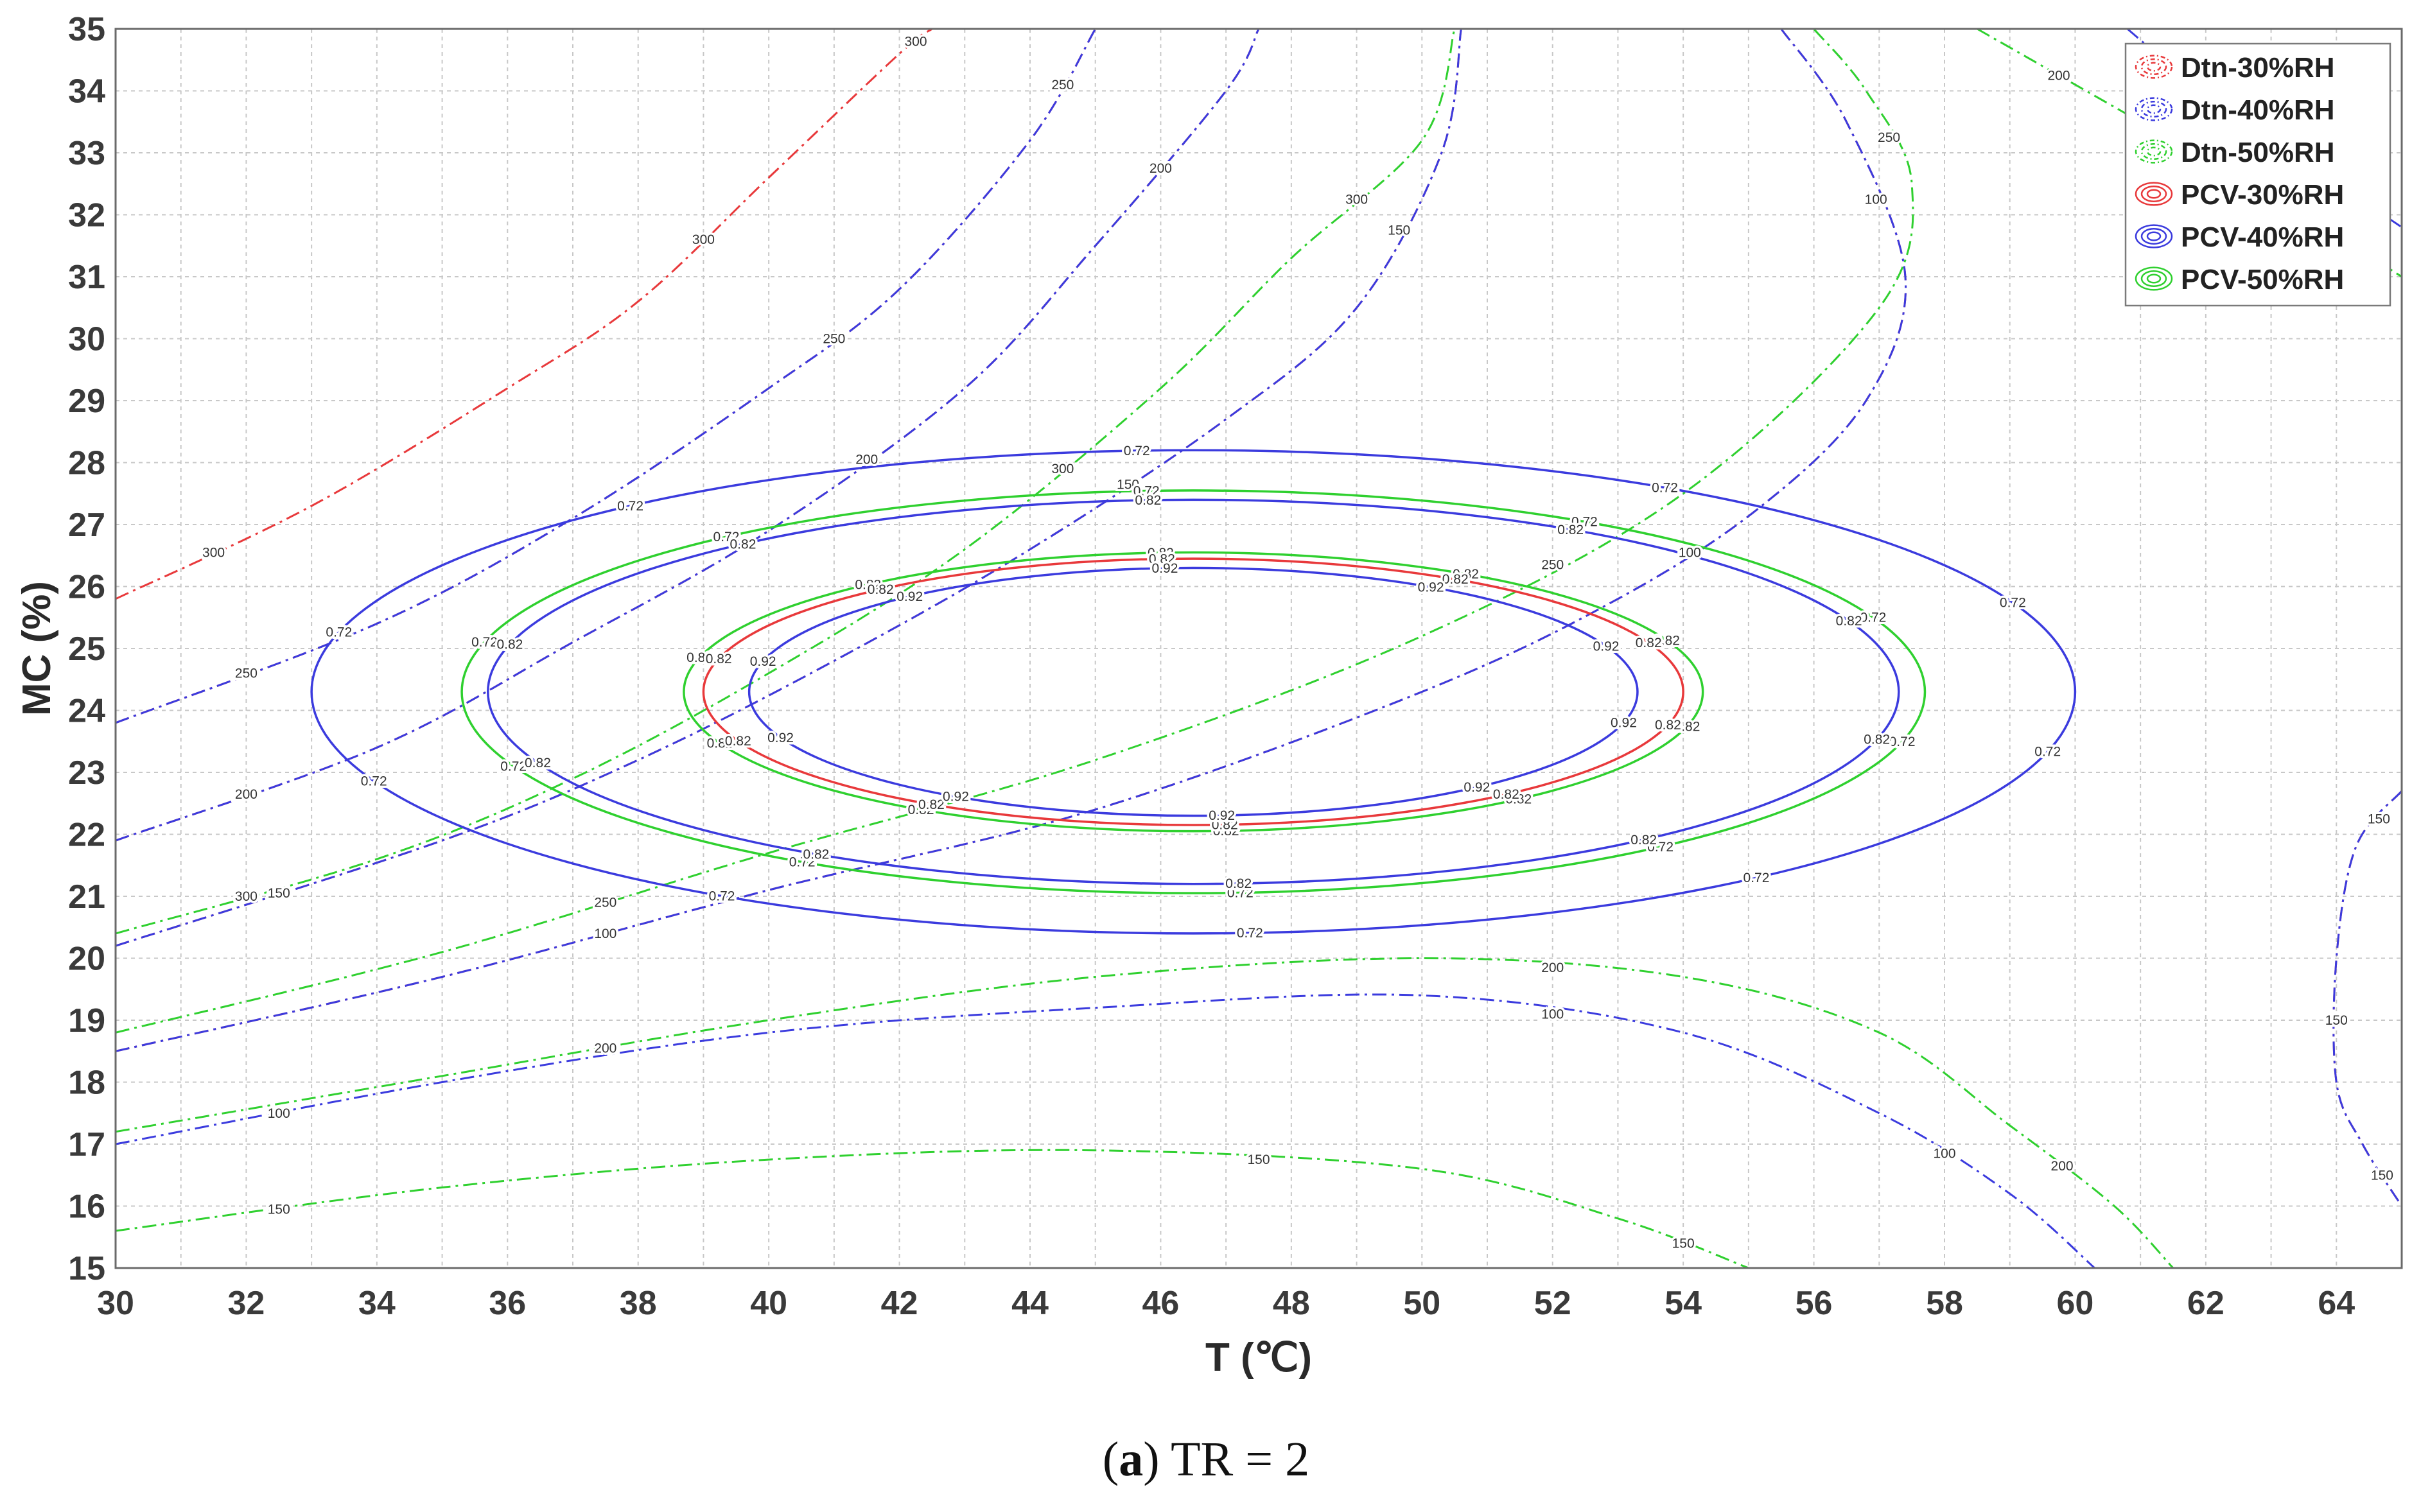 This screenshot has height=1512, width=2412. I want to click on y-tick-label: 31, so click(86, 277).